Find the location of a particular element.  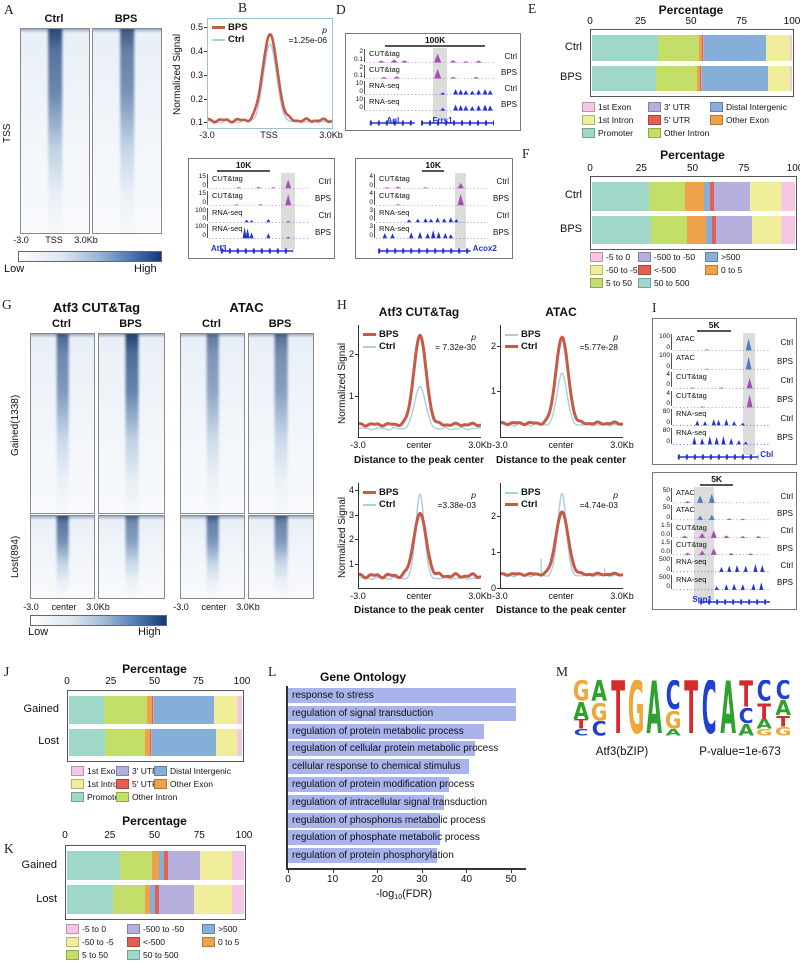

go-bar: regulation of signal transduction is located at coordinates (402, 713).